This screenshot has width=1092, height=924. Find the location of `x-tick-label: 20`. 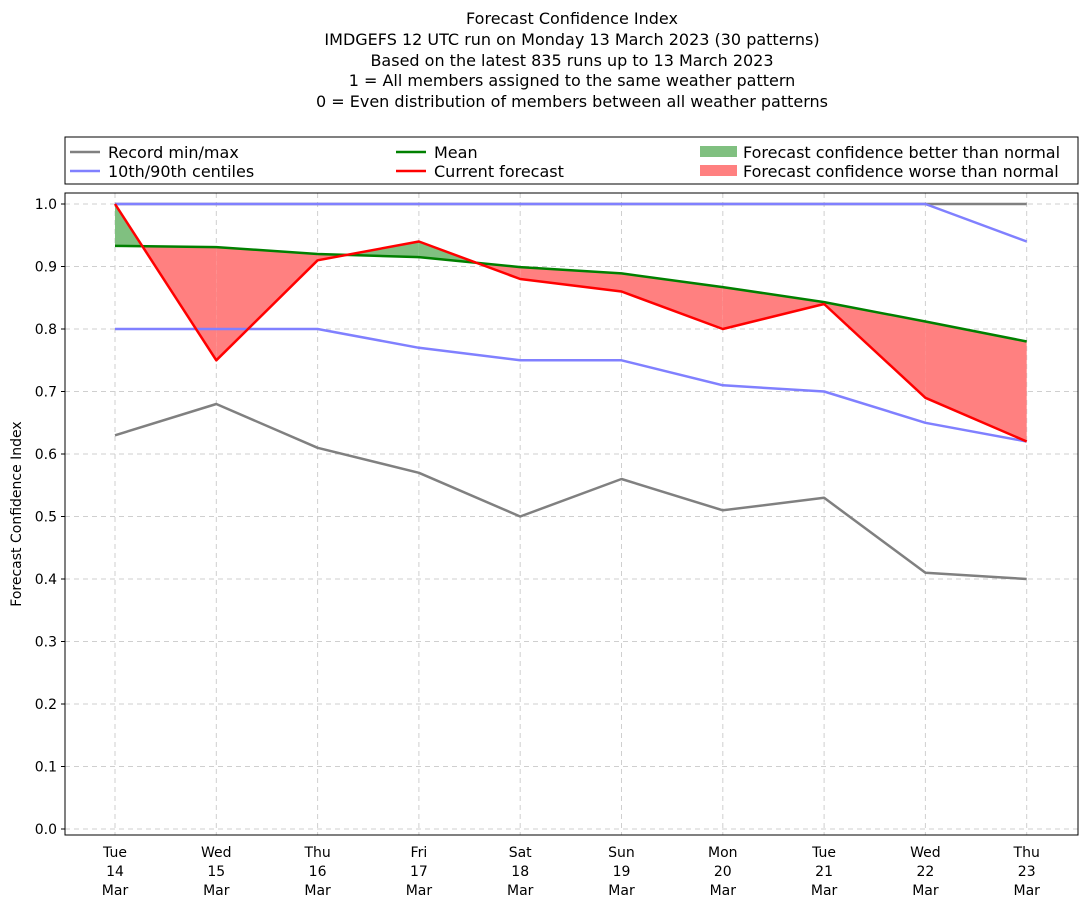

x-tick-label: 20 is located at coordinates (723, 872).